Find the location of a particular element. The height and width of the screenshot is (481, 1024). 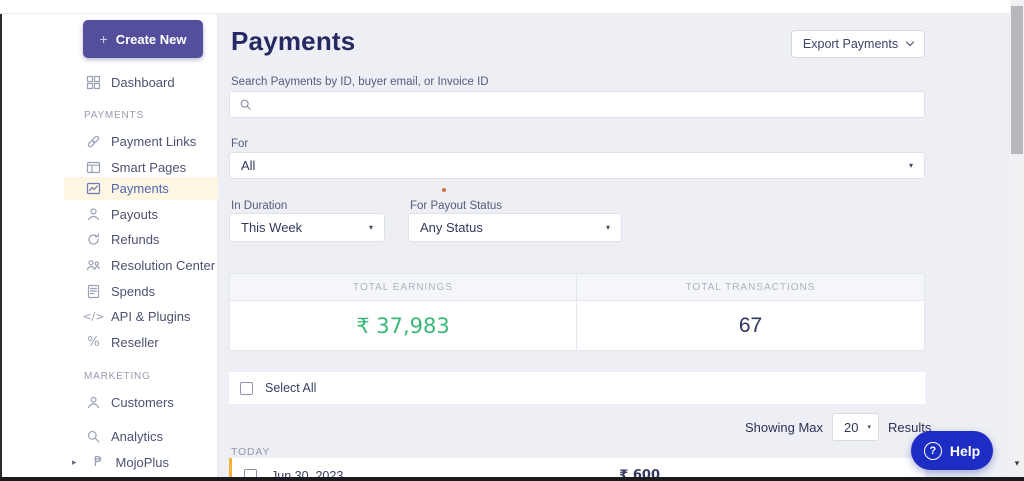

payout-status-label: For Payout Status is located at coordinates (456, 206).